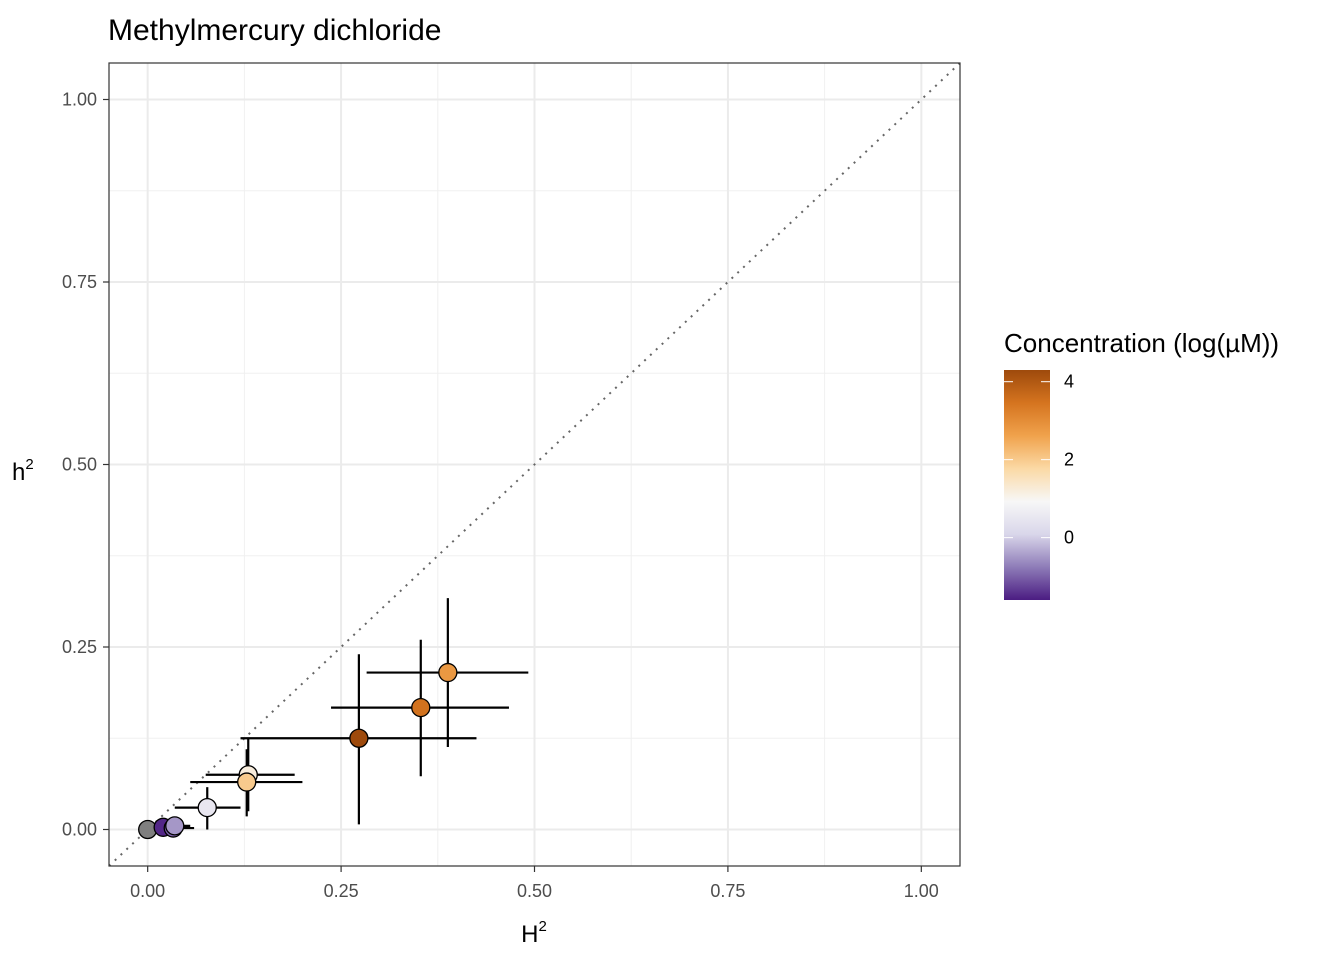 Image resolution: width=1344 pixels, height=960 pixels. Describe the element at coordinates (1069, 382) in the screenshot. I see `legend-tick-label: 4` at that location.